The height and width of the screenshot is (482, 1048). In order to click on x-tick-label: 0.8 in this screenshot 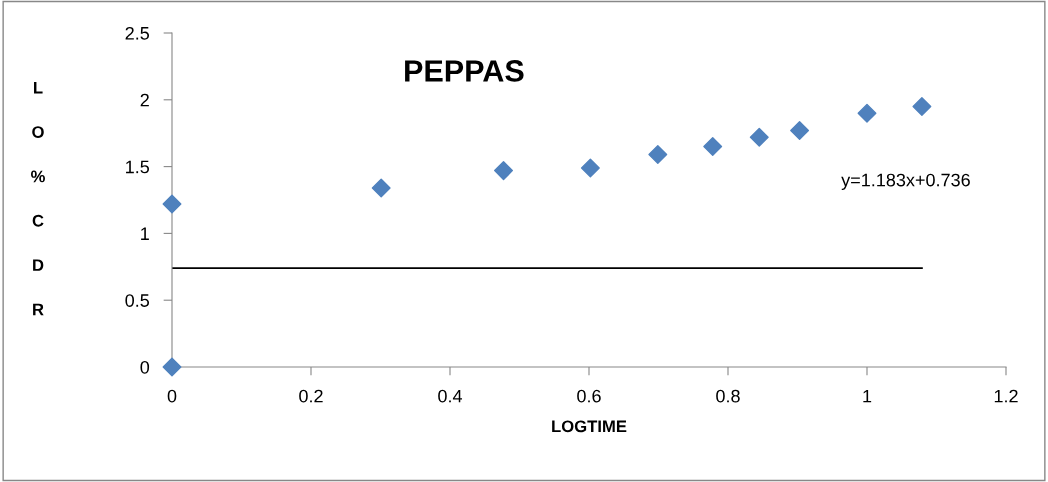, I will do `click(728, 396)`.